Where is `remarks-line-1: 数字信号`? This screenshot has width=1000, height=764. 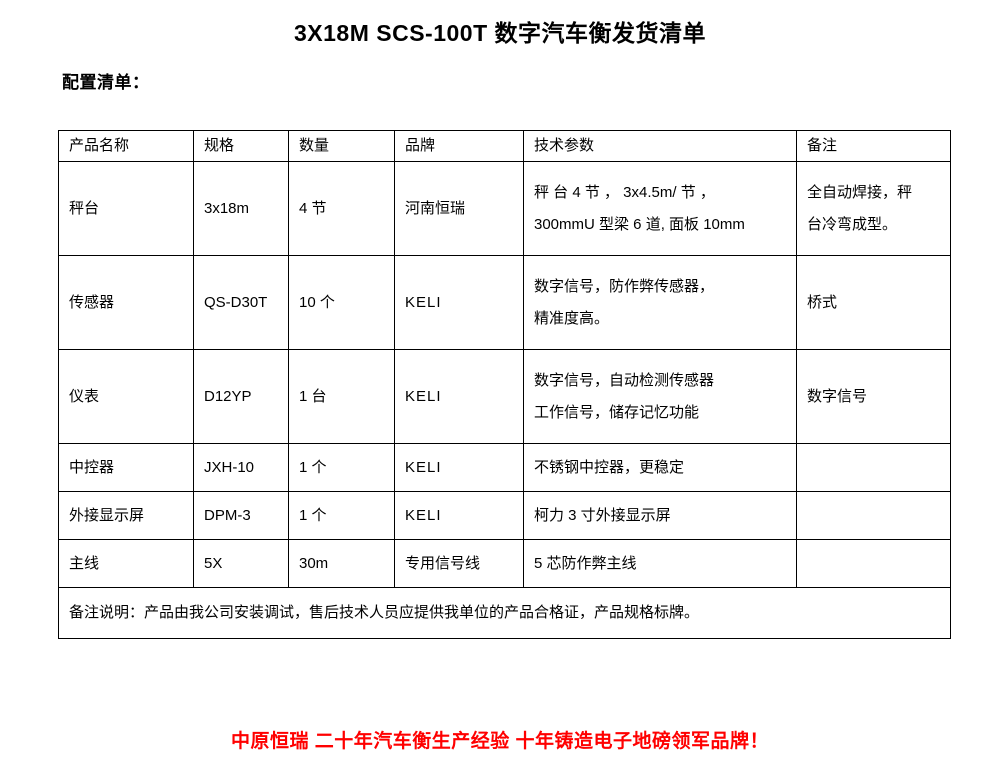 remarks-line-1: 数字信号 is located at coordinates (837, 396).